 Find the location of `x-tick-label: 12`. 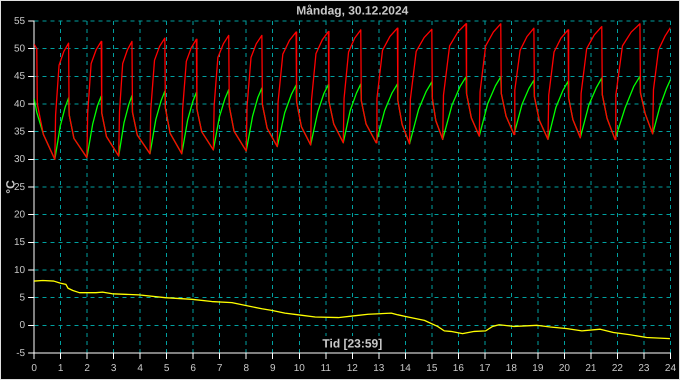

x-tick-label: 12 is located at coordinates (352, 368).